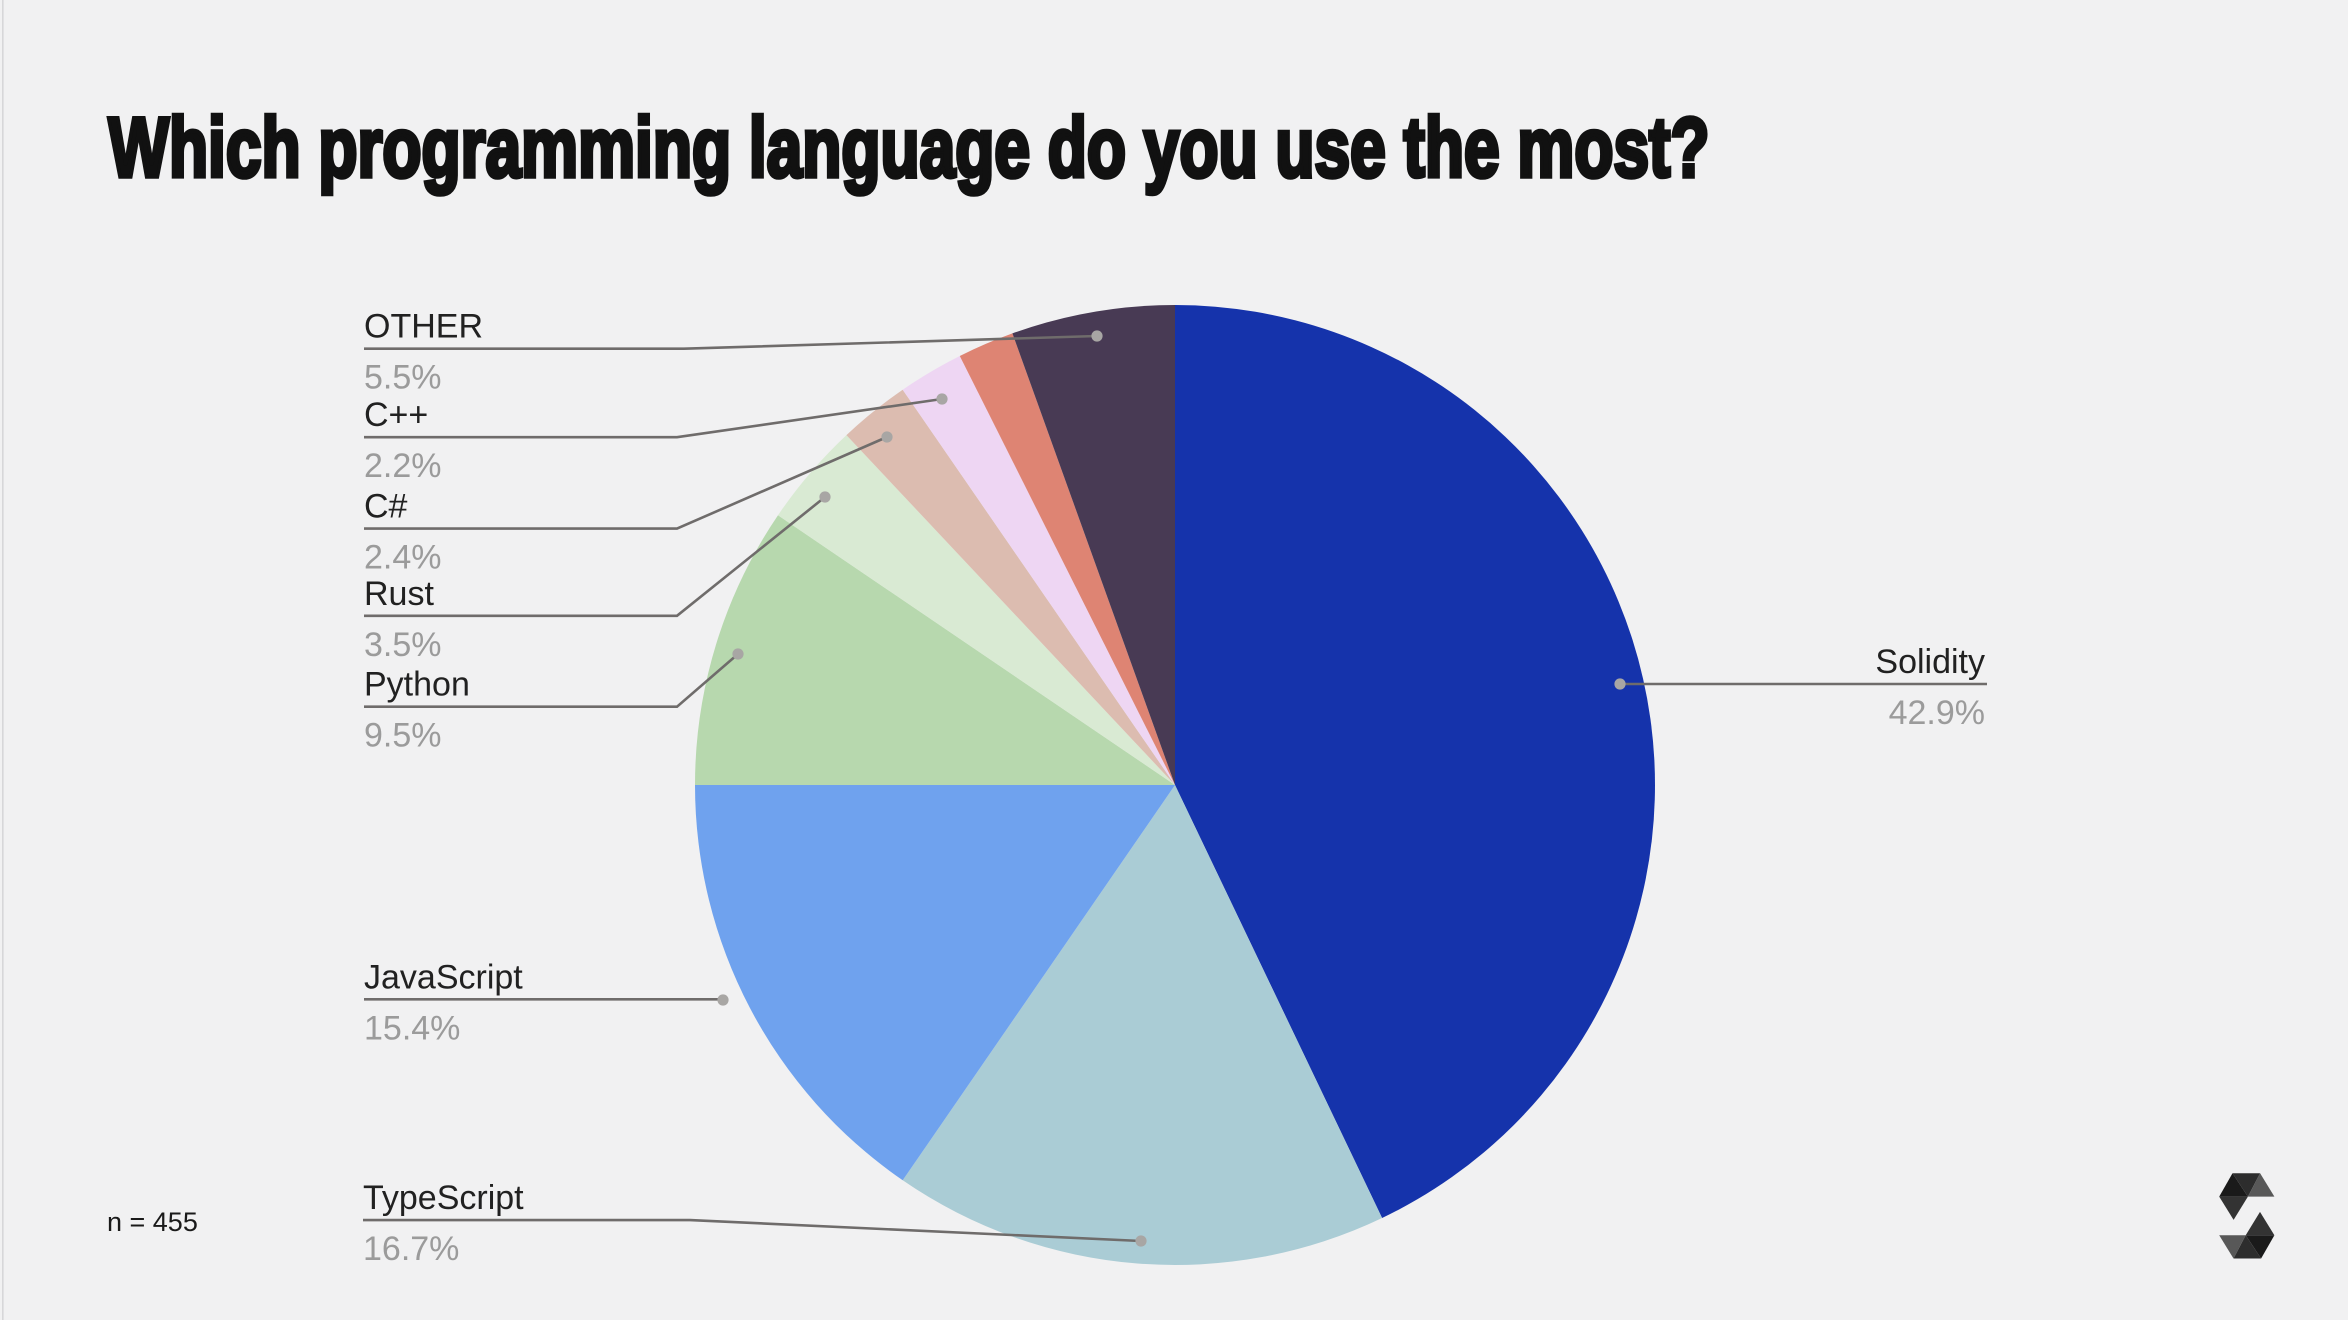 This screenshot has width=2348, height=1320. I want to click on svg-text: C#, so click(386, 507).